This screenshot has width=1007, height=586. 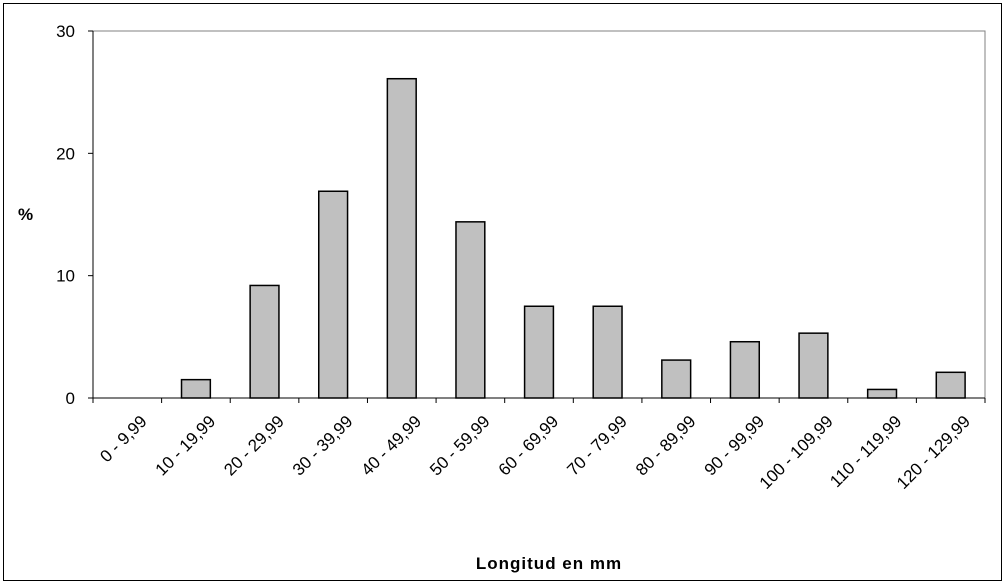 I want to click on y-tick-label: 20, so click(x=65, y=153).